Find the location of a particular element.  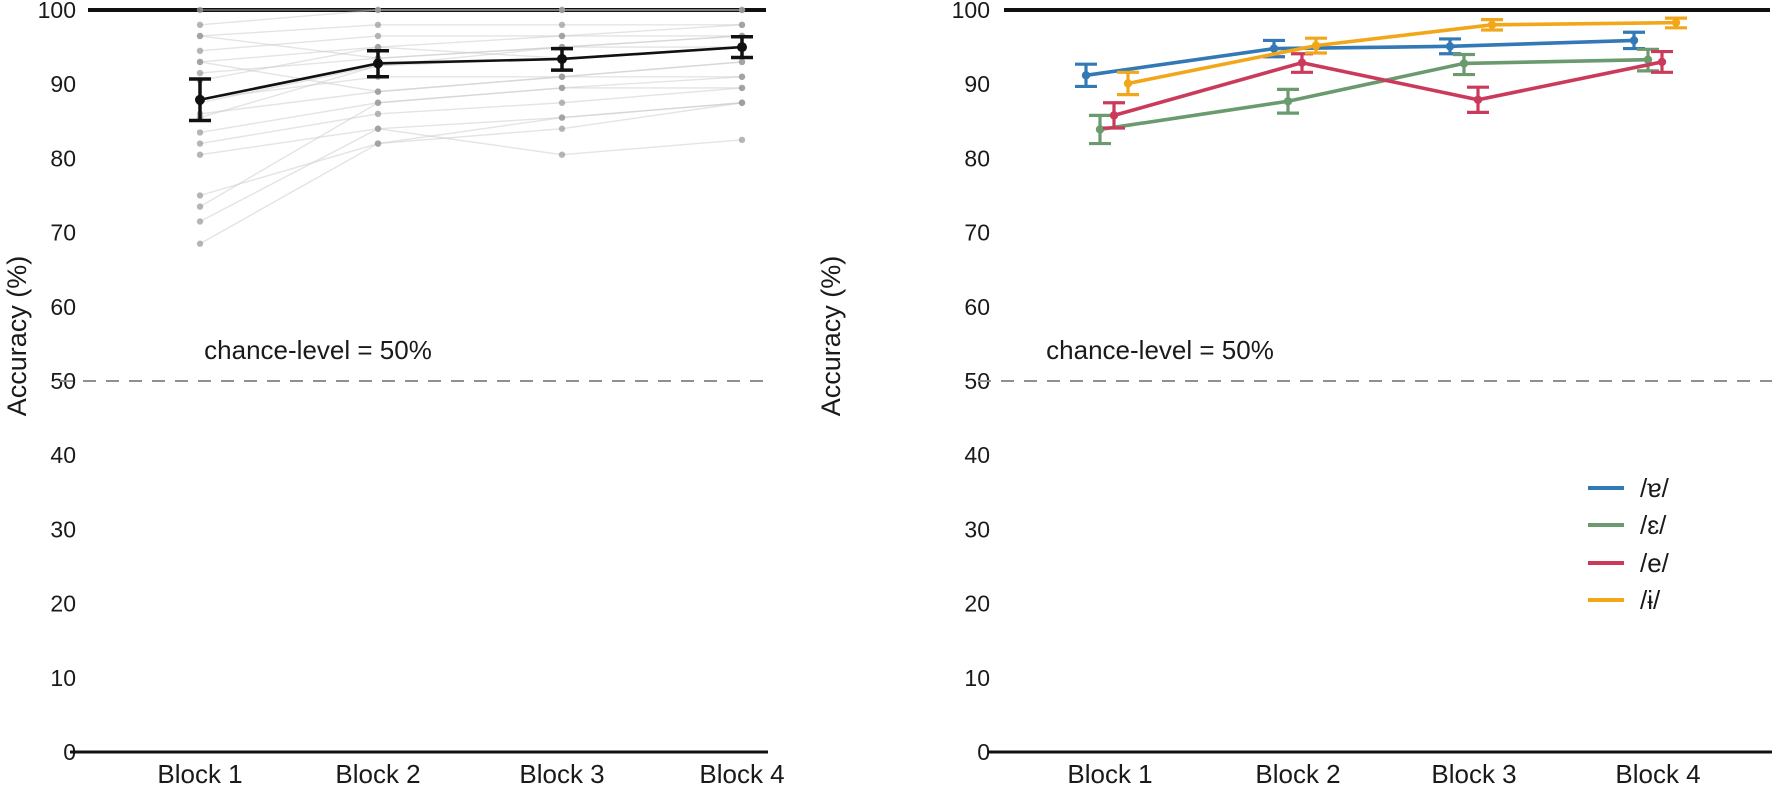

series-line-/ɐ/ is located at coordinates (1360, 58).